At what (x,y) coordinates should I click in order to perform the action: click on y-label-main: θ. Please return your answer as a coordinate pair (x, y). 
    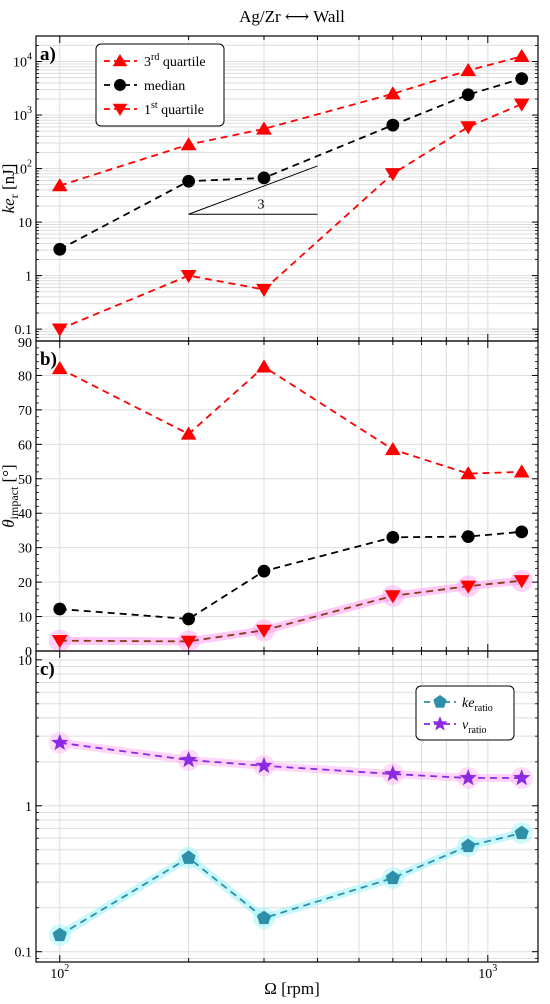
    Looking at the image, I should click on (9, 523).